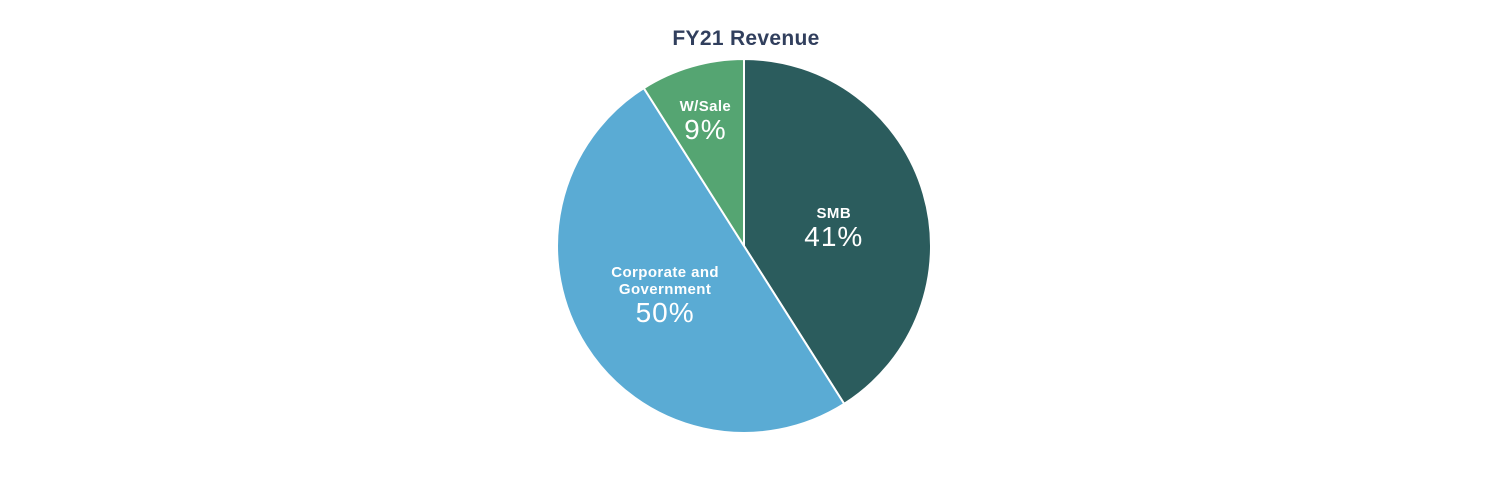 The width and height of the screenshot is (1508, 478). Describe the element at coordinates (665, 289) in the screenshot. I see `slice-label-corporate-and-government: Government` at that location.